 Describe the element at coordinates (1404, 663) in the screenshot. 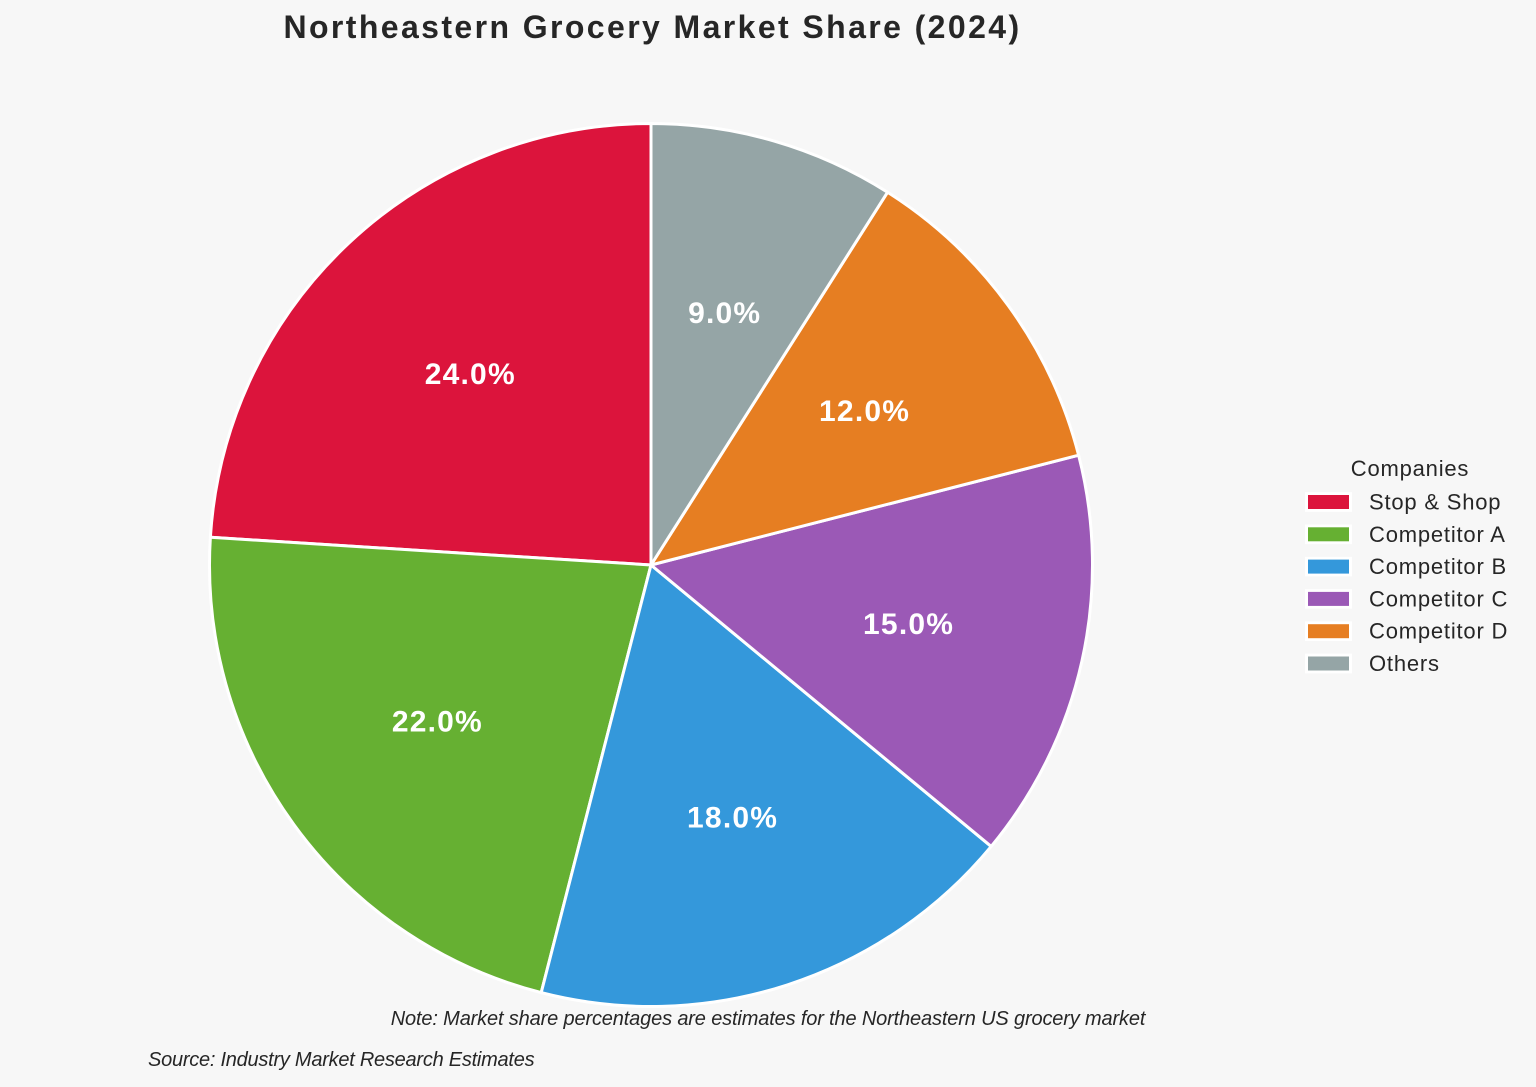

I see `svg-text: Others` at that location.